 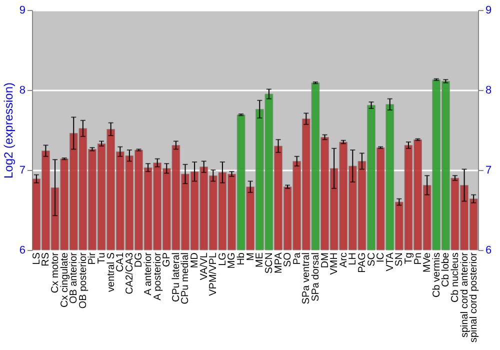 I want to click on x-tick-label: A posterior, so click(x=158, y=276).